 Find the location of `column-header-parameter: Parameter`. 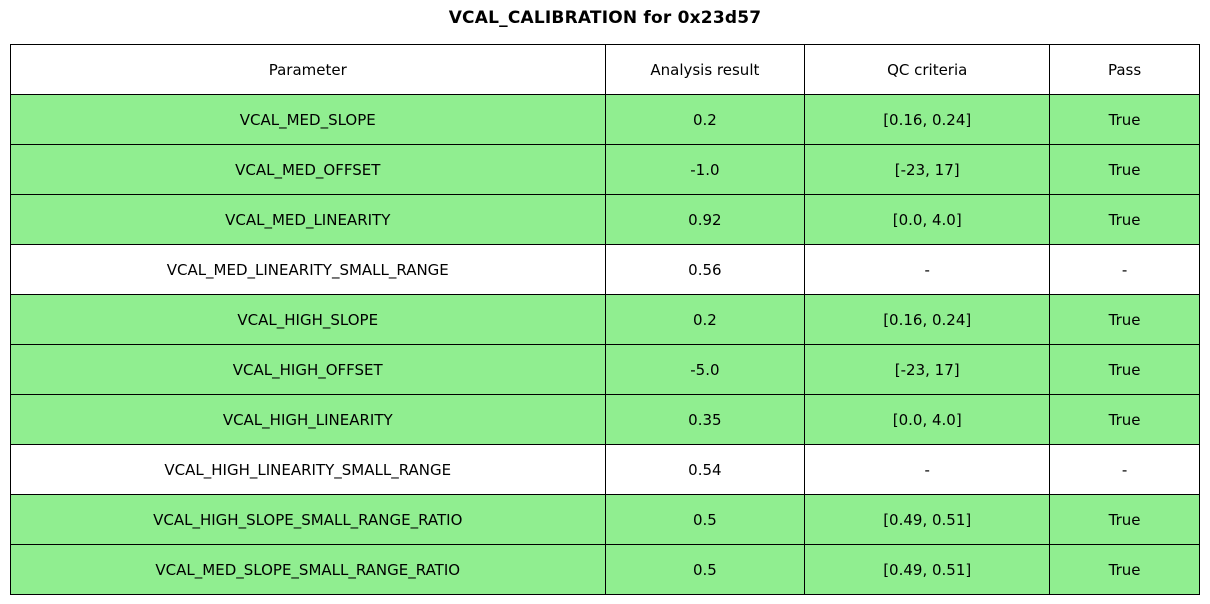

column-header-parameter: Parameter is located at coordinates (308, 69).